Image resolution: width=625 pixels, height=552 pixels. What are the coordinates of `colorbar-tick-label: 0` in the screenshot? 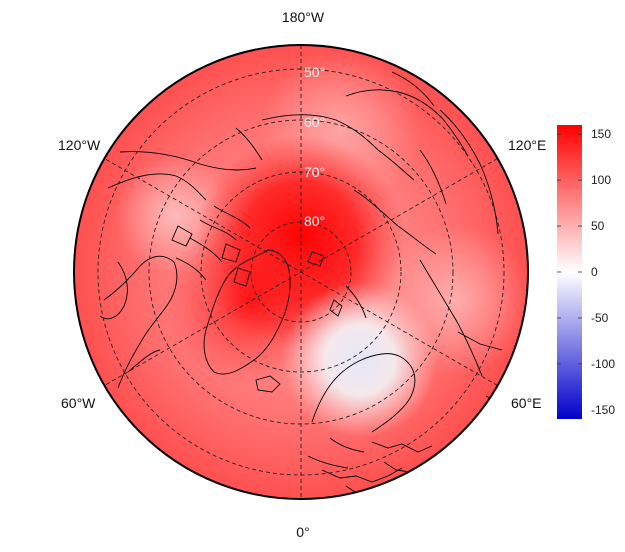 It's located at (594, 272).